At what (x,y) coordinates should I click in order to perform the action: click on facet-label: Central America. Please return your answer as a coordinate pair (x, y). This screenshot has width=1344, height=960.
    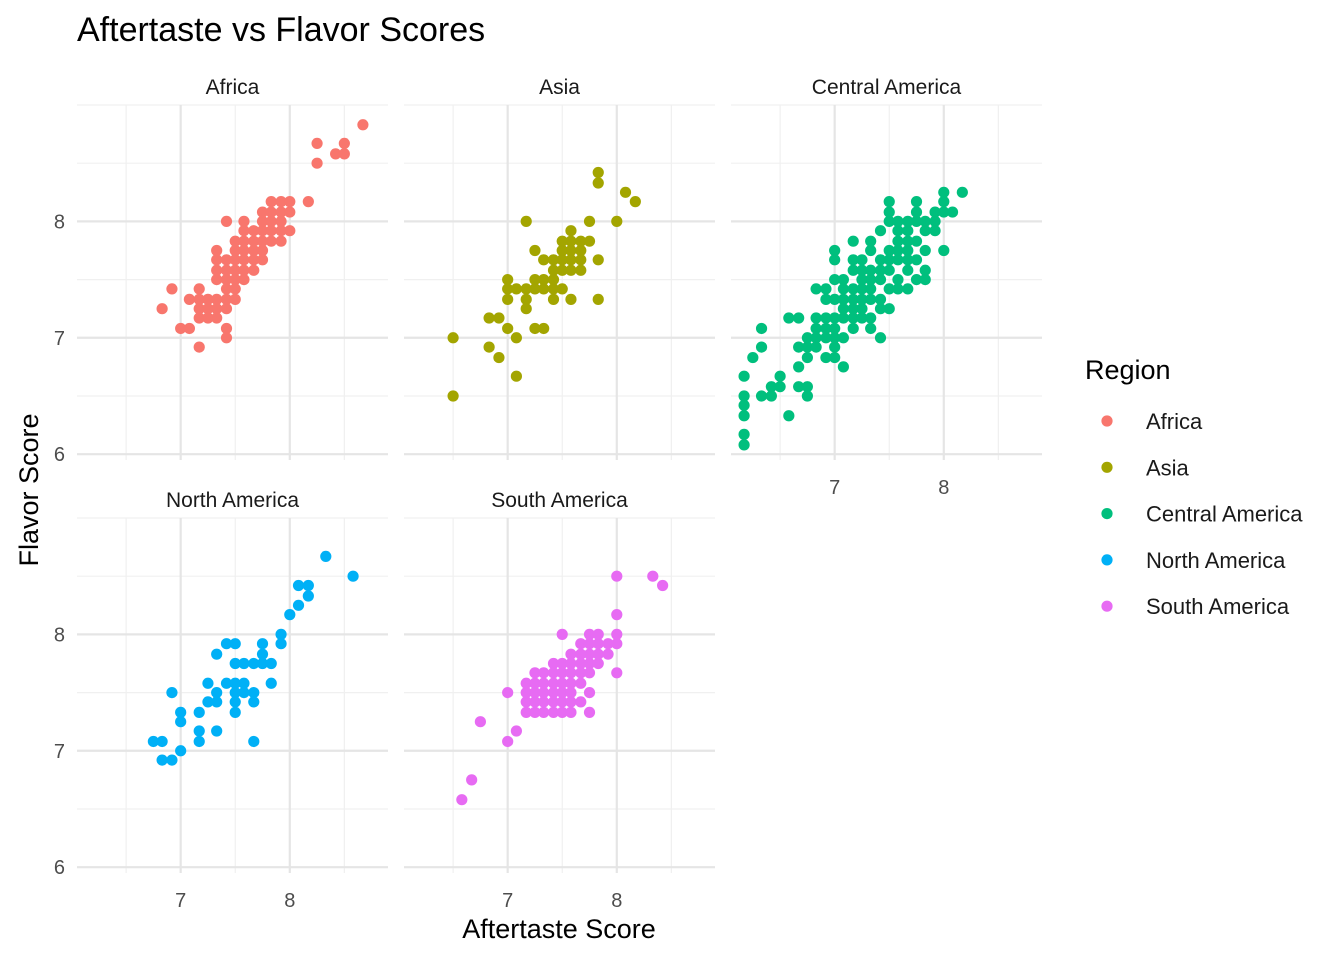
    Looking at the image, I should click on (887, 87).